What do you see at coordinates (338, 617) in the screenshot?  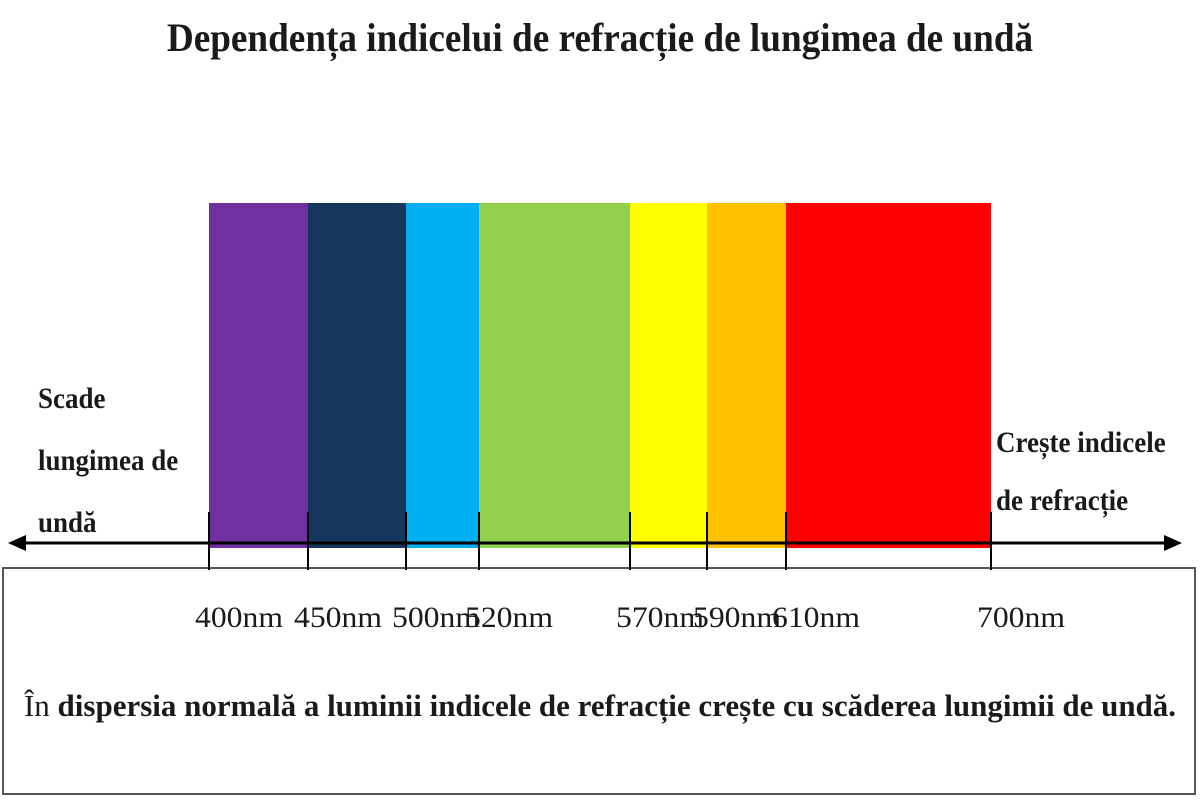 I see `axis-tick-label: 450nm` at bounding box center [338, 617].